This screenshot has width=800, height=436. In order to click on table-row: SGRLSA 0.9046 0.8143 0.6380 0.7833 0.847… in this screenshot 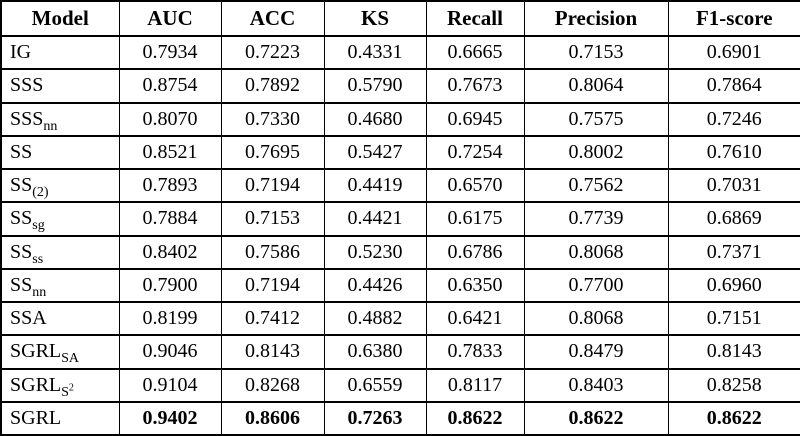, I will do `click(400, 352)`.